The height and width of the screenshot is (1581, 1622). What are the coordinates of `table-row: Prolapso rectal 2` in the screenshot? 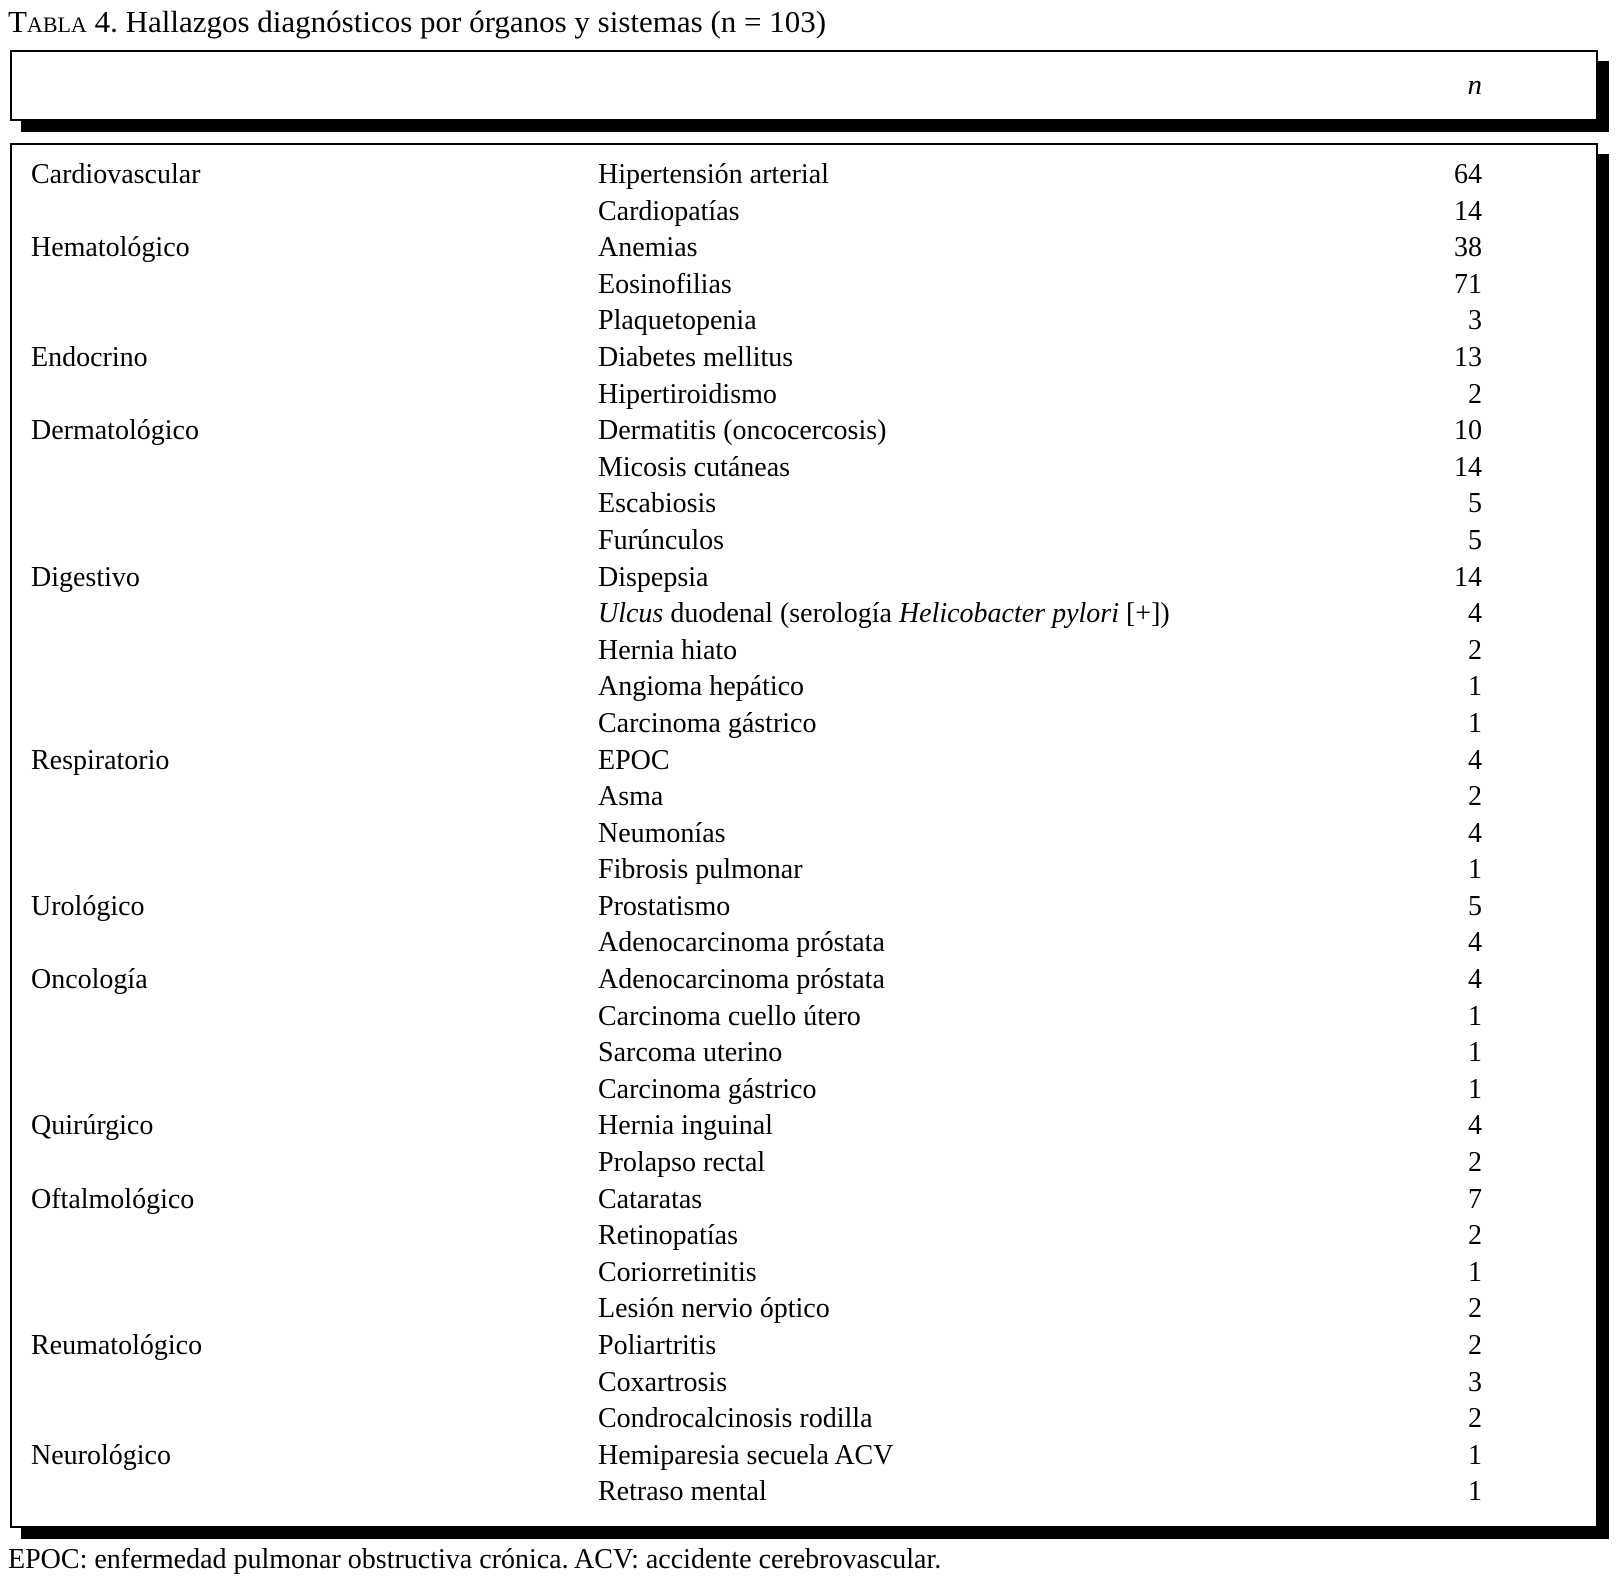 It's located at (804, 1163).